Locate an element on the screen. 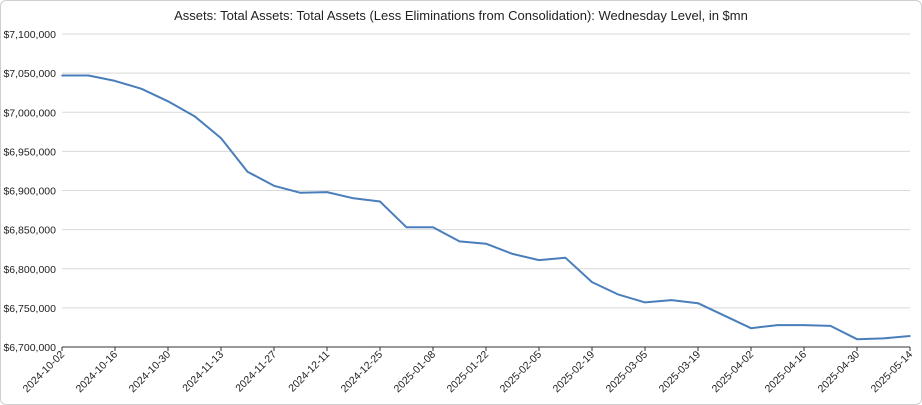  y-tick-label: $6,800,000 is located at coordinates (29, 270).